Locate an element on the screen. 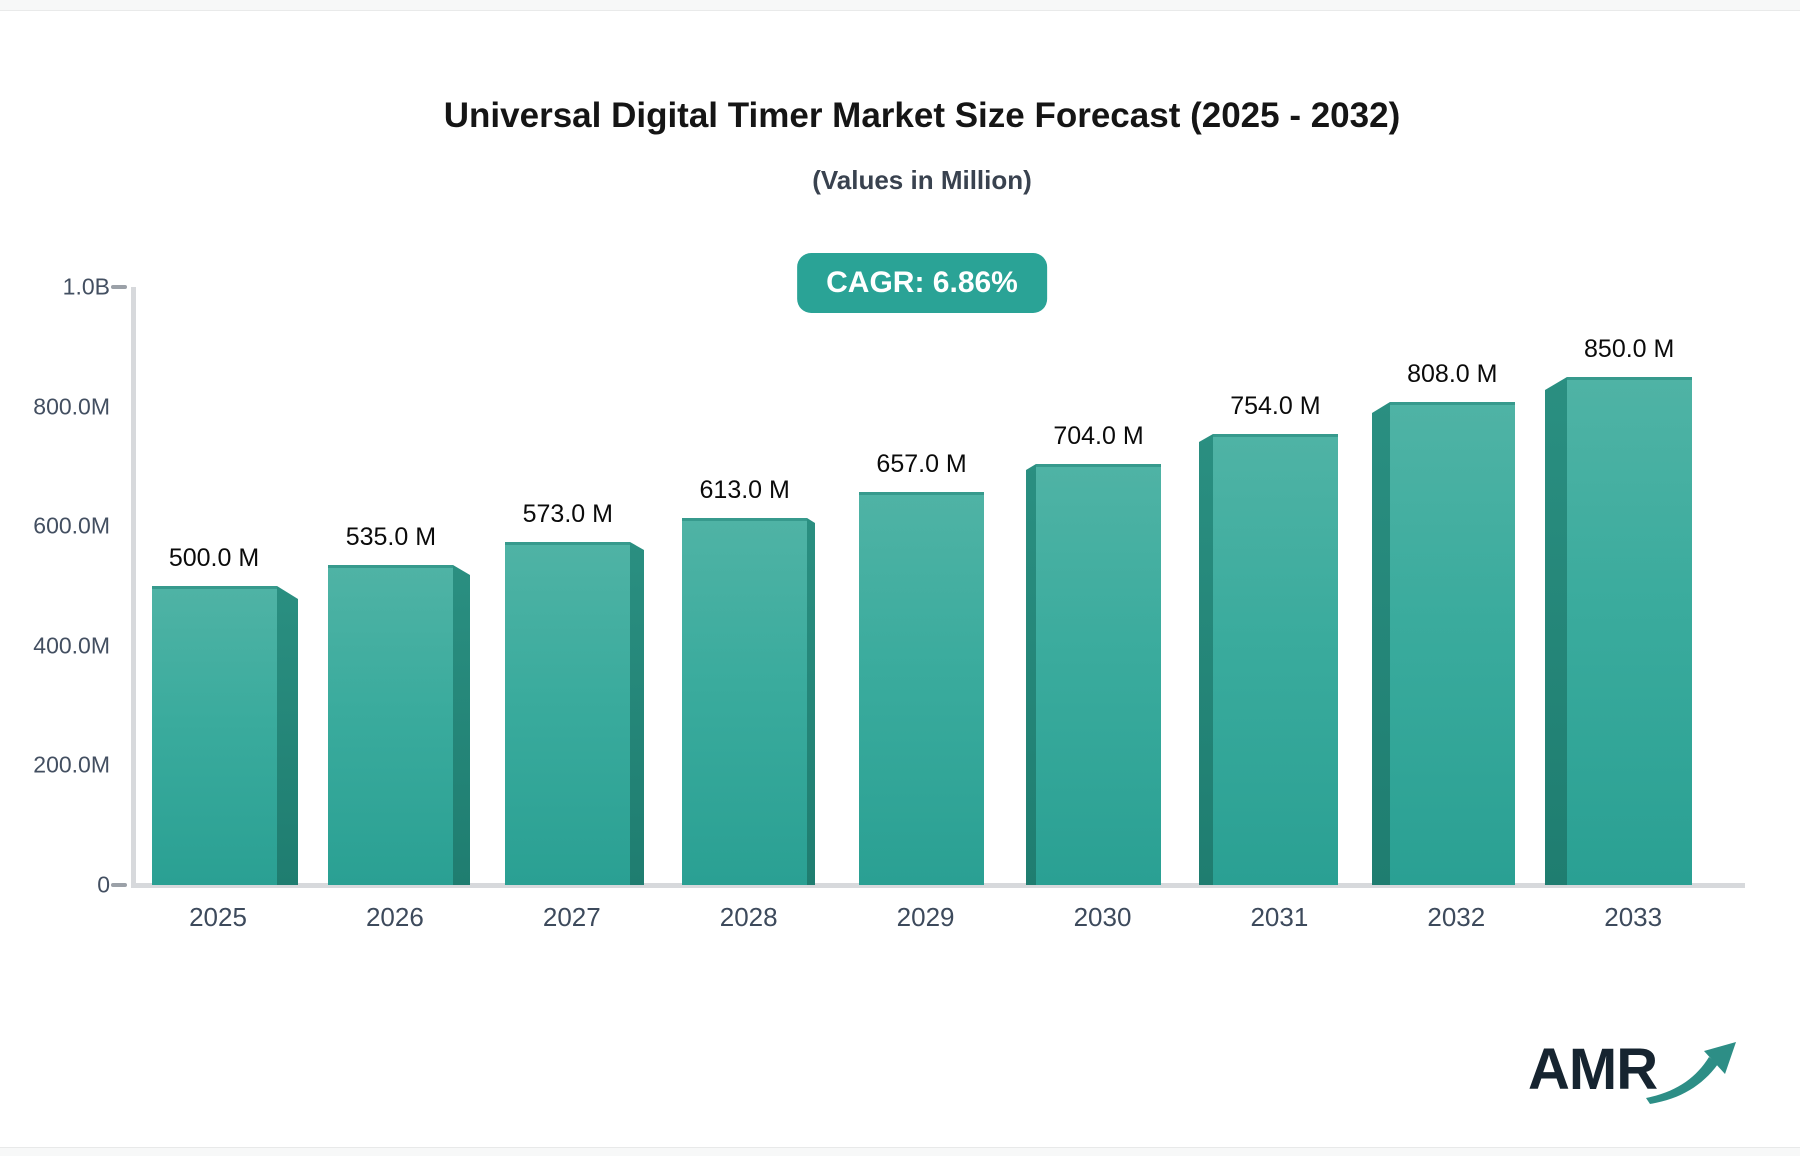  x-axis-tick-label: 2033 is located at coordinates (1633, 917).